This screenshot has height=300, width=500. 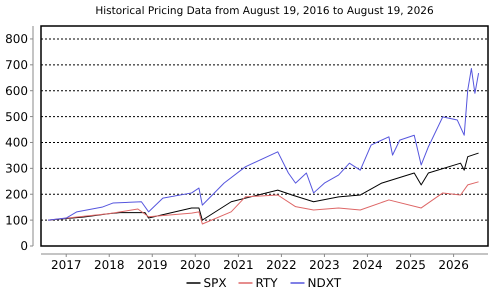 I want to click on x-tick-label: 2018, so click(x=109, y=265).